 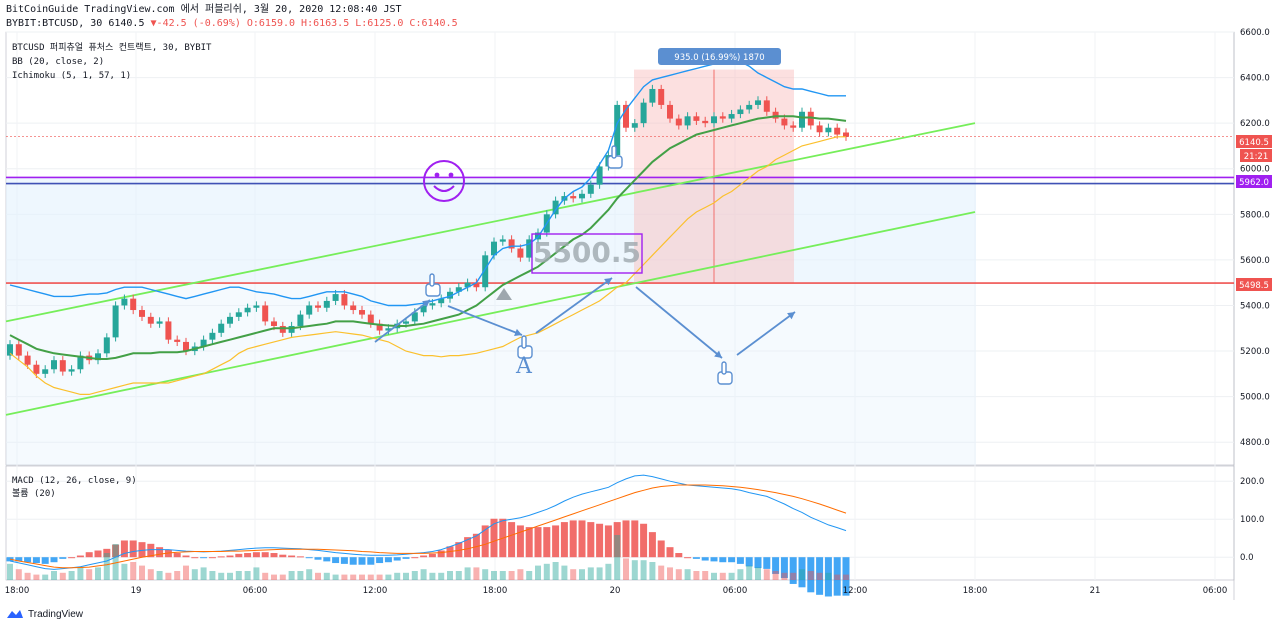 What do you see at coordinates (525, 347) in the screenshot?
I see `hand-pointer-icon` at bounding box center [525, 347].